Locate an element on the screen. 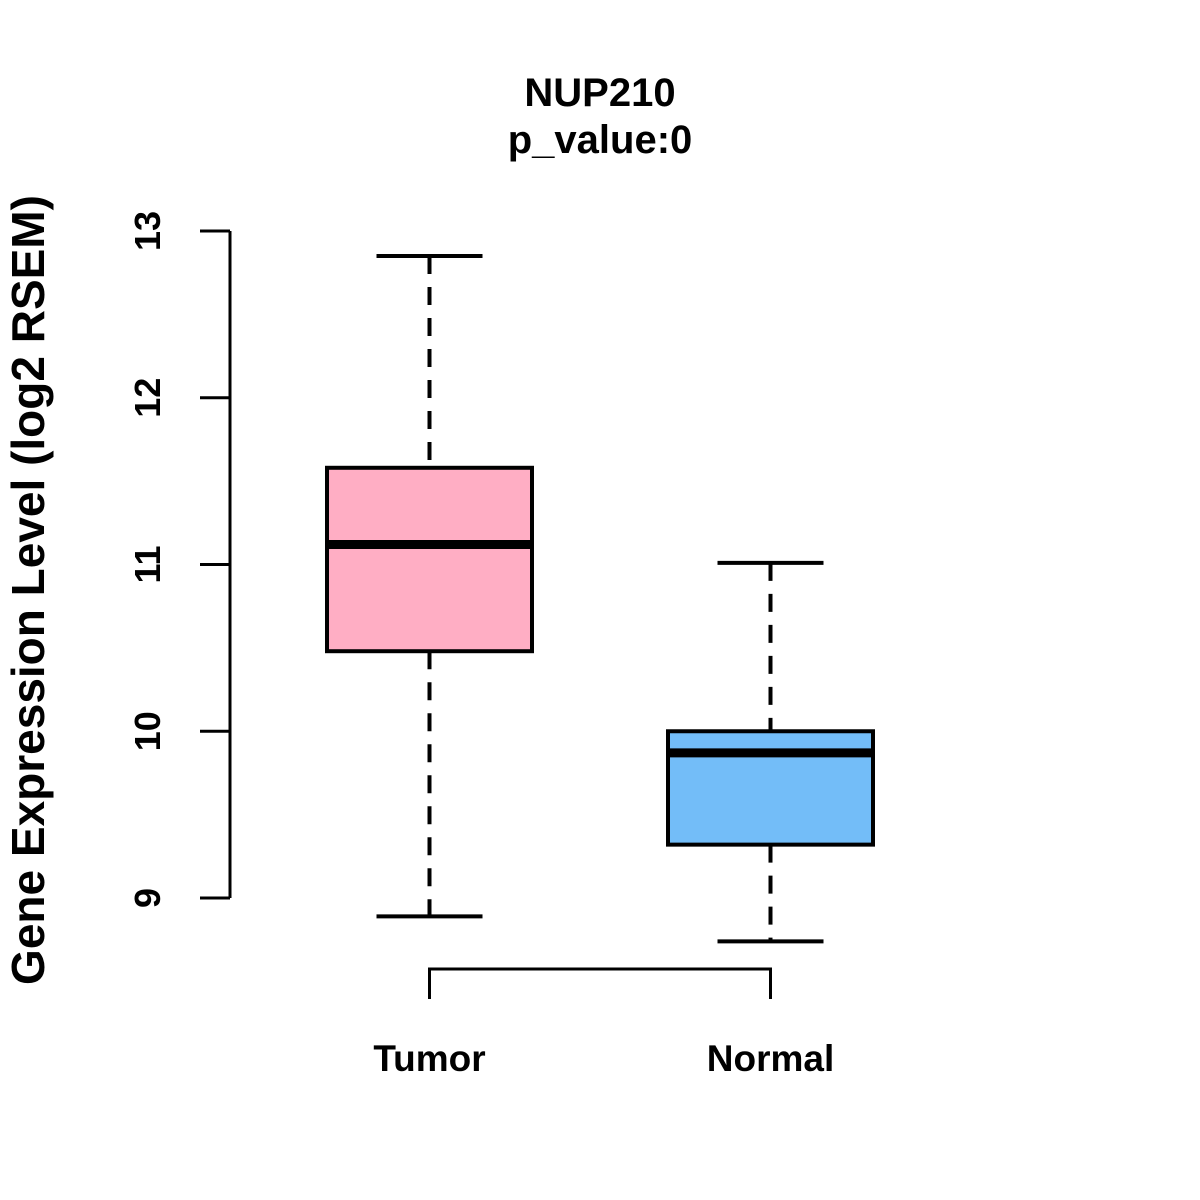  y-axis-tick-label: 9 is located at coordinates (147, 898).